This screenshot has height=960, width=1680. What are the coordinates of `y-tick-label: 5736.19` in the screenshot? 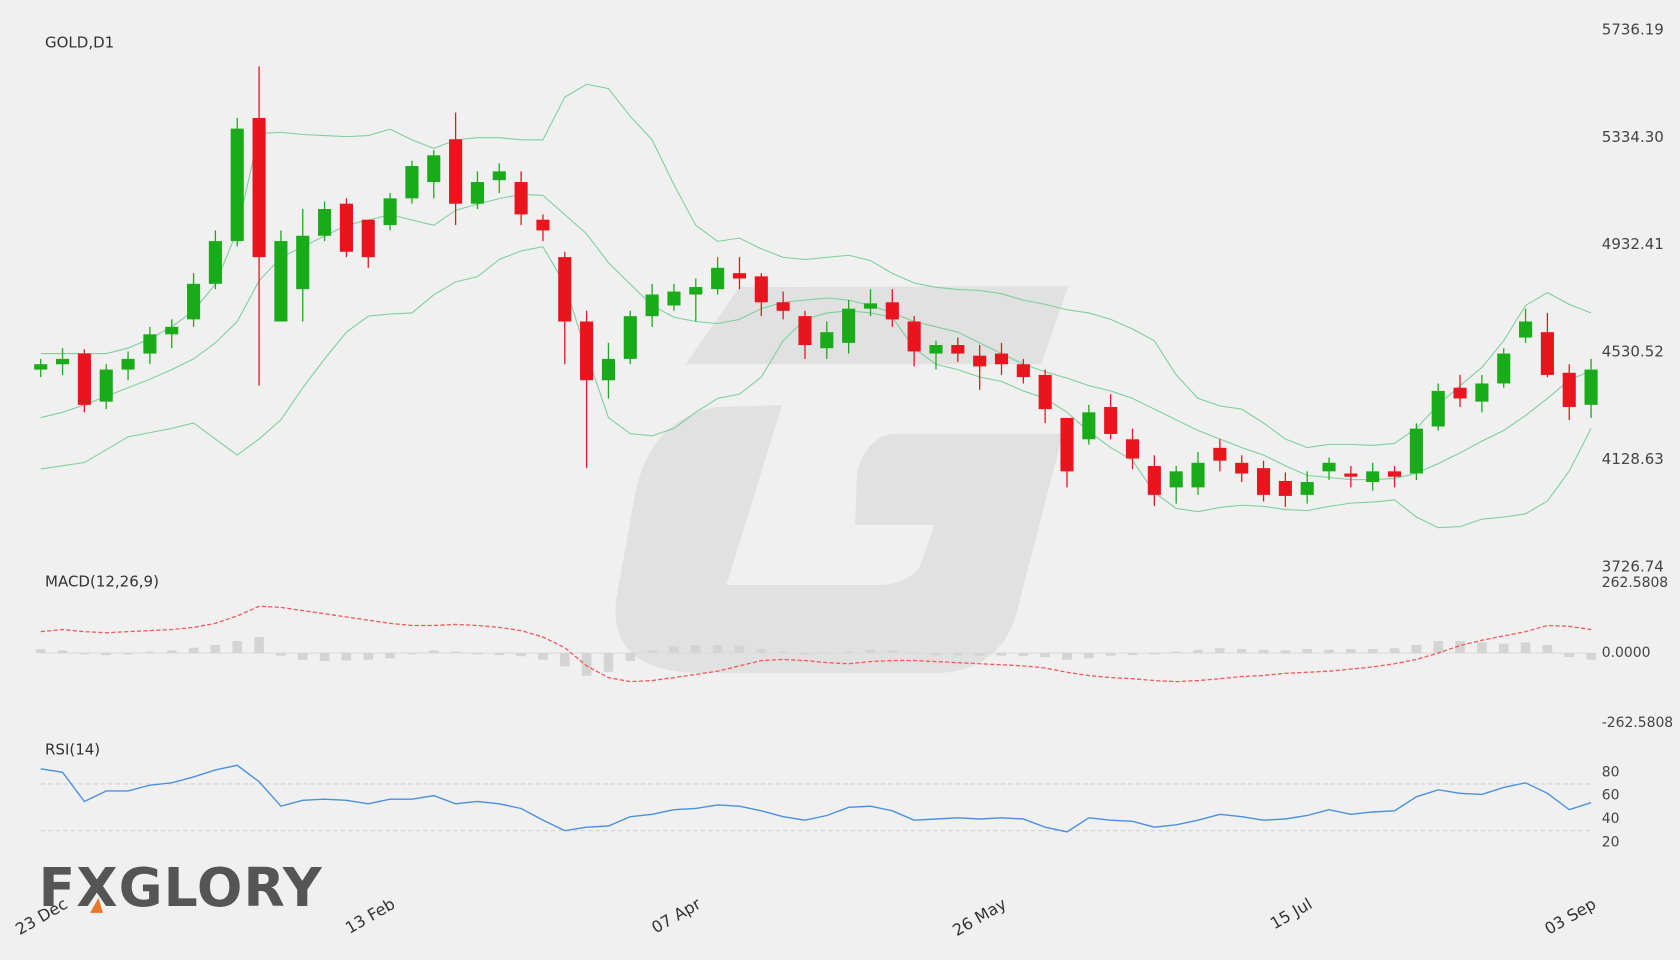 It's located at (1633, 30).